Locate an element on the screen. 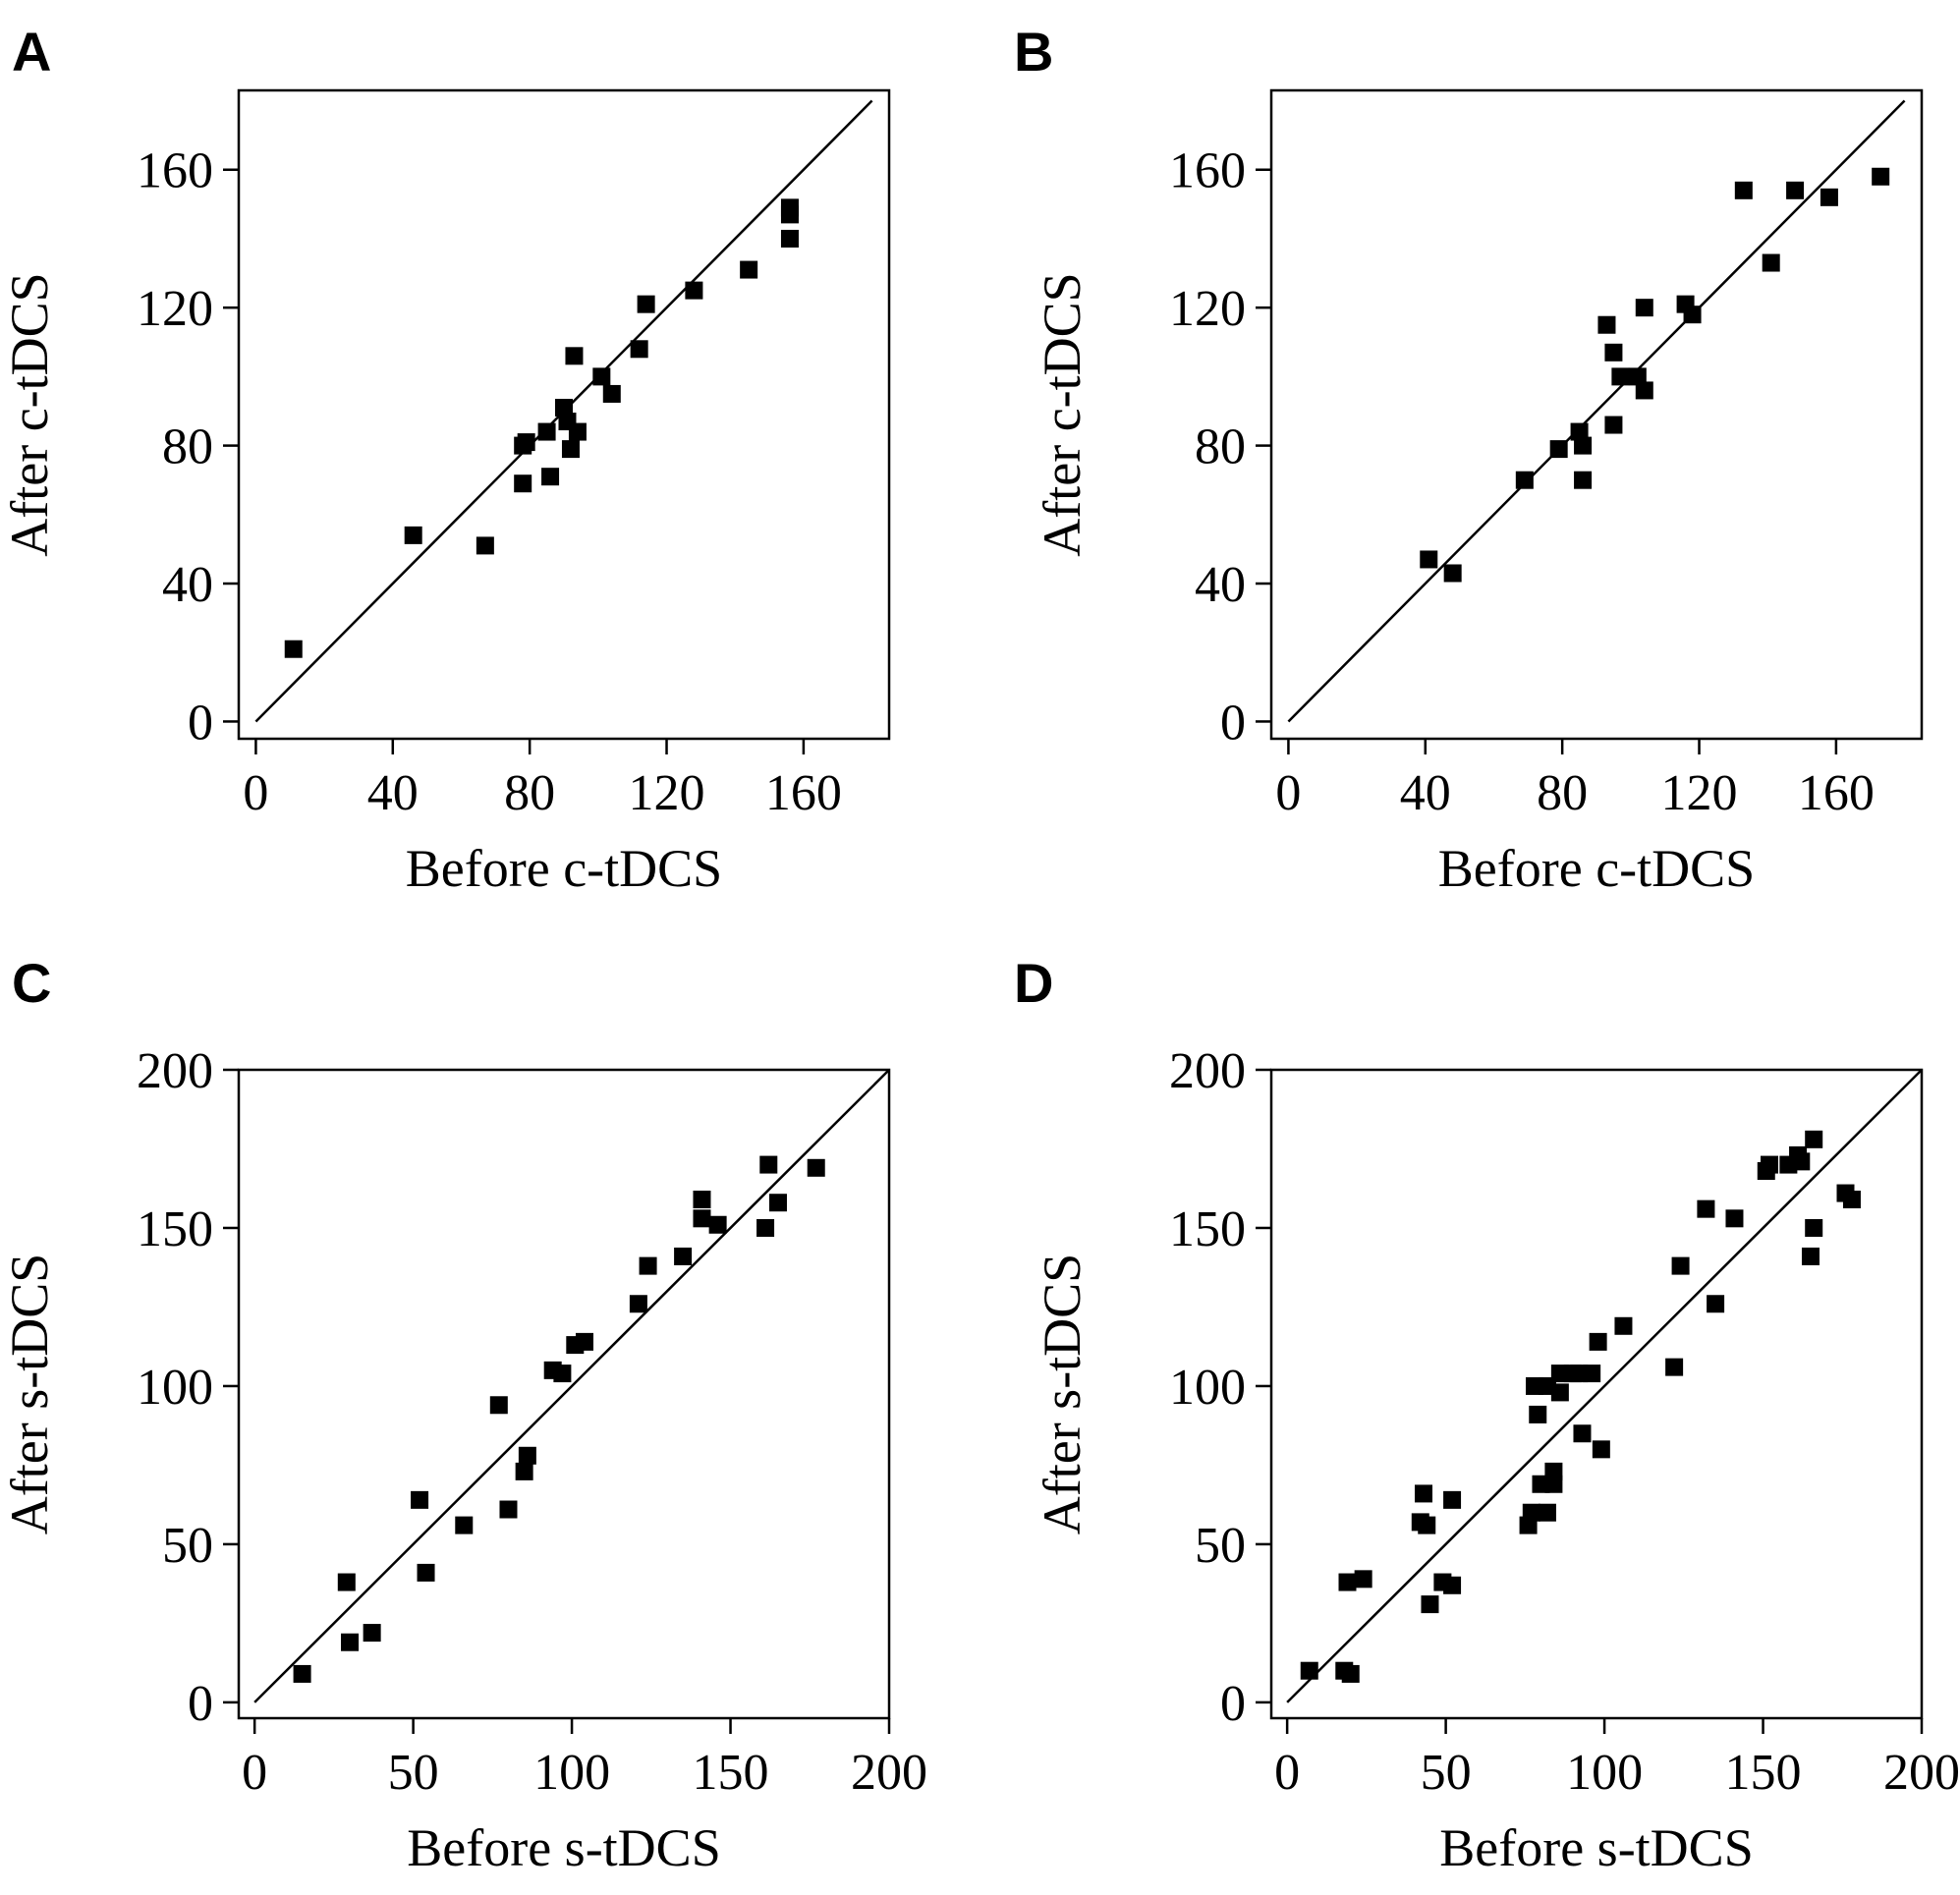 The image size is (1960, 1895). panel-label-b: B is located at coordinates (1033, 52).